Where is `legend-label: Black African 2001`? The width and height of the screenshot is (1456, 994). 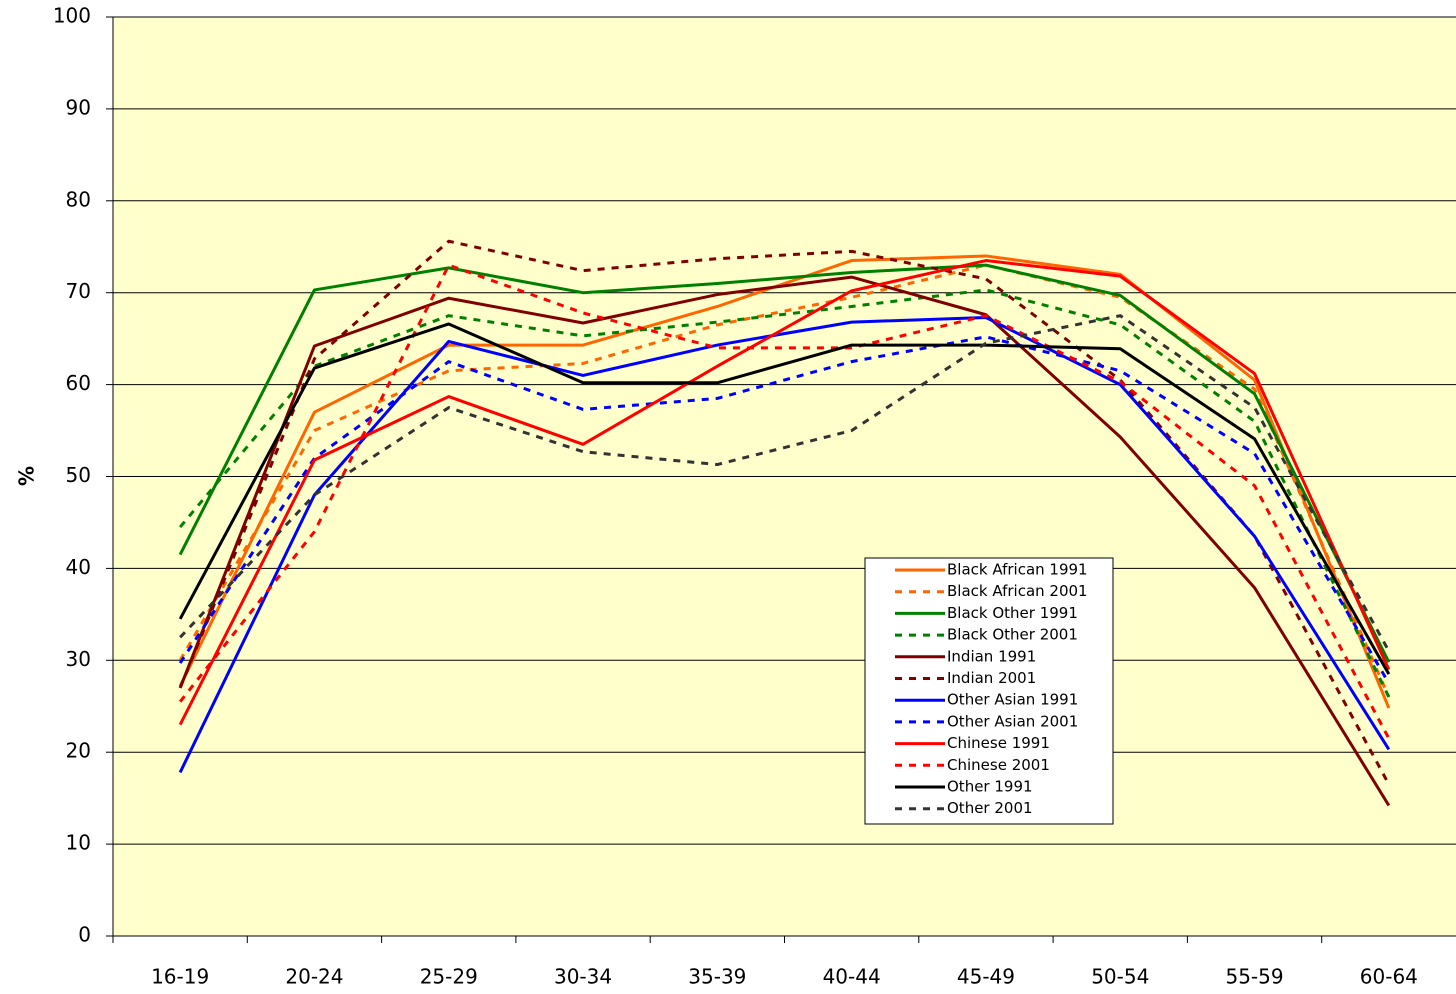
legend-label: Black African 2001 is located at coordinates (1017, 591).